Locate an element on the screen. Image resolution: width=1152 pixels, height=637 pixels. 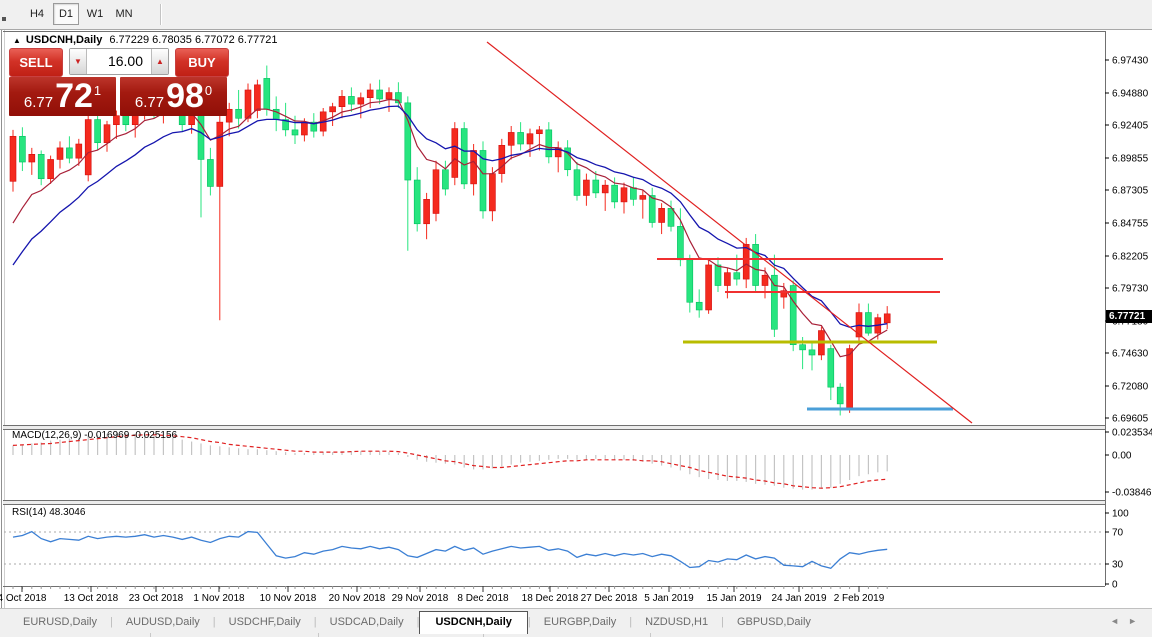
svg-text: 29 Nov 2018 is located at coordinates (420, 598).